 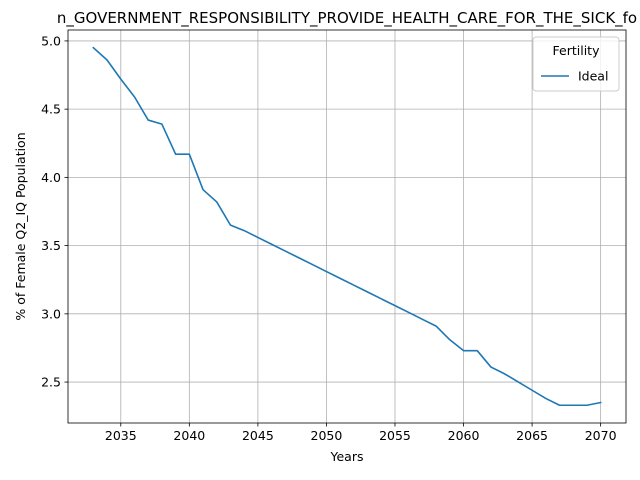 What do you see at coordinates (593, 76) in the screenshot?
I see `legend-label-ideal: Ideal` at bounding box center [593, 76].